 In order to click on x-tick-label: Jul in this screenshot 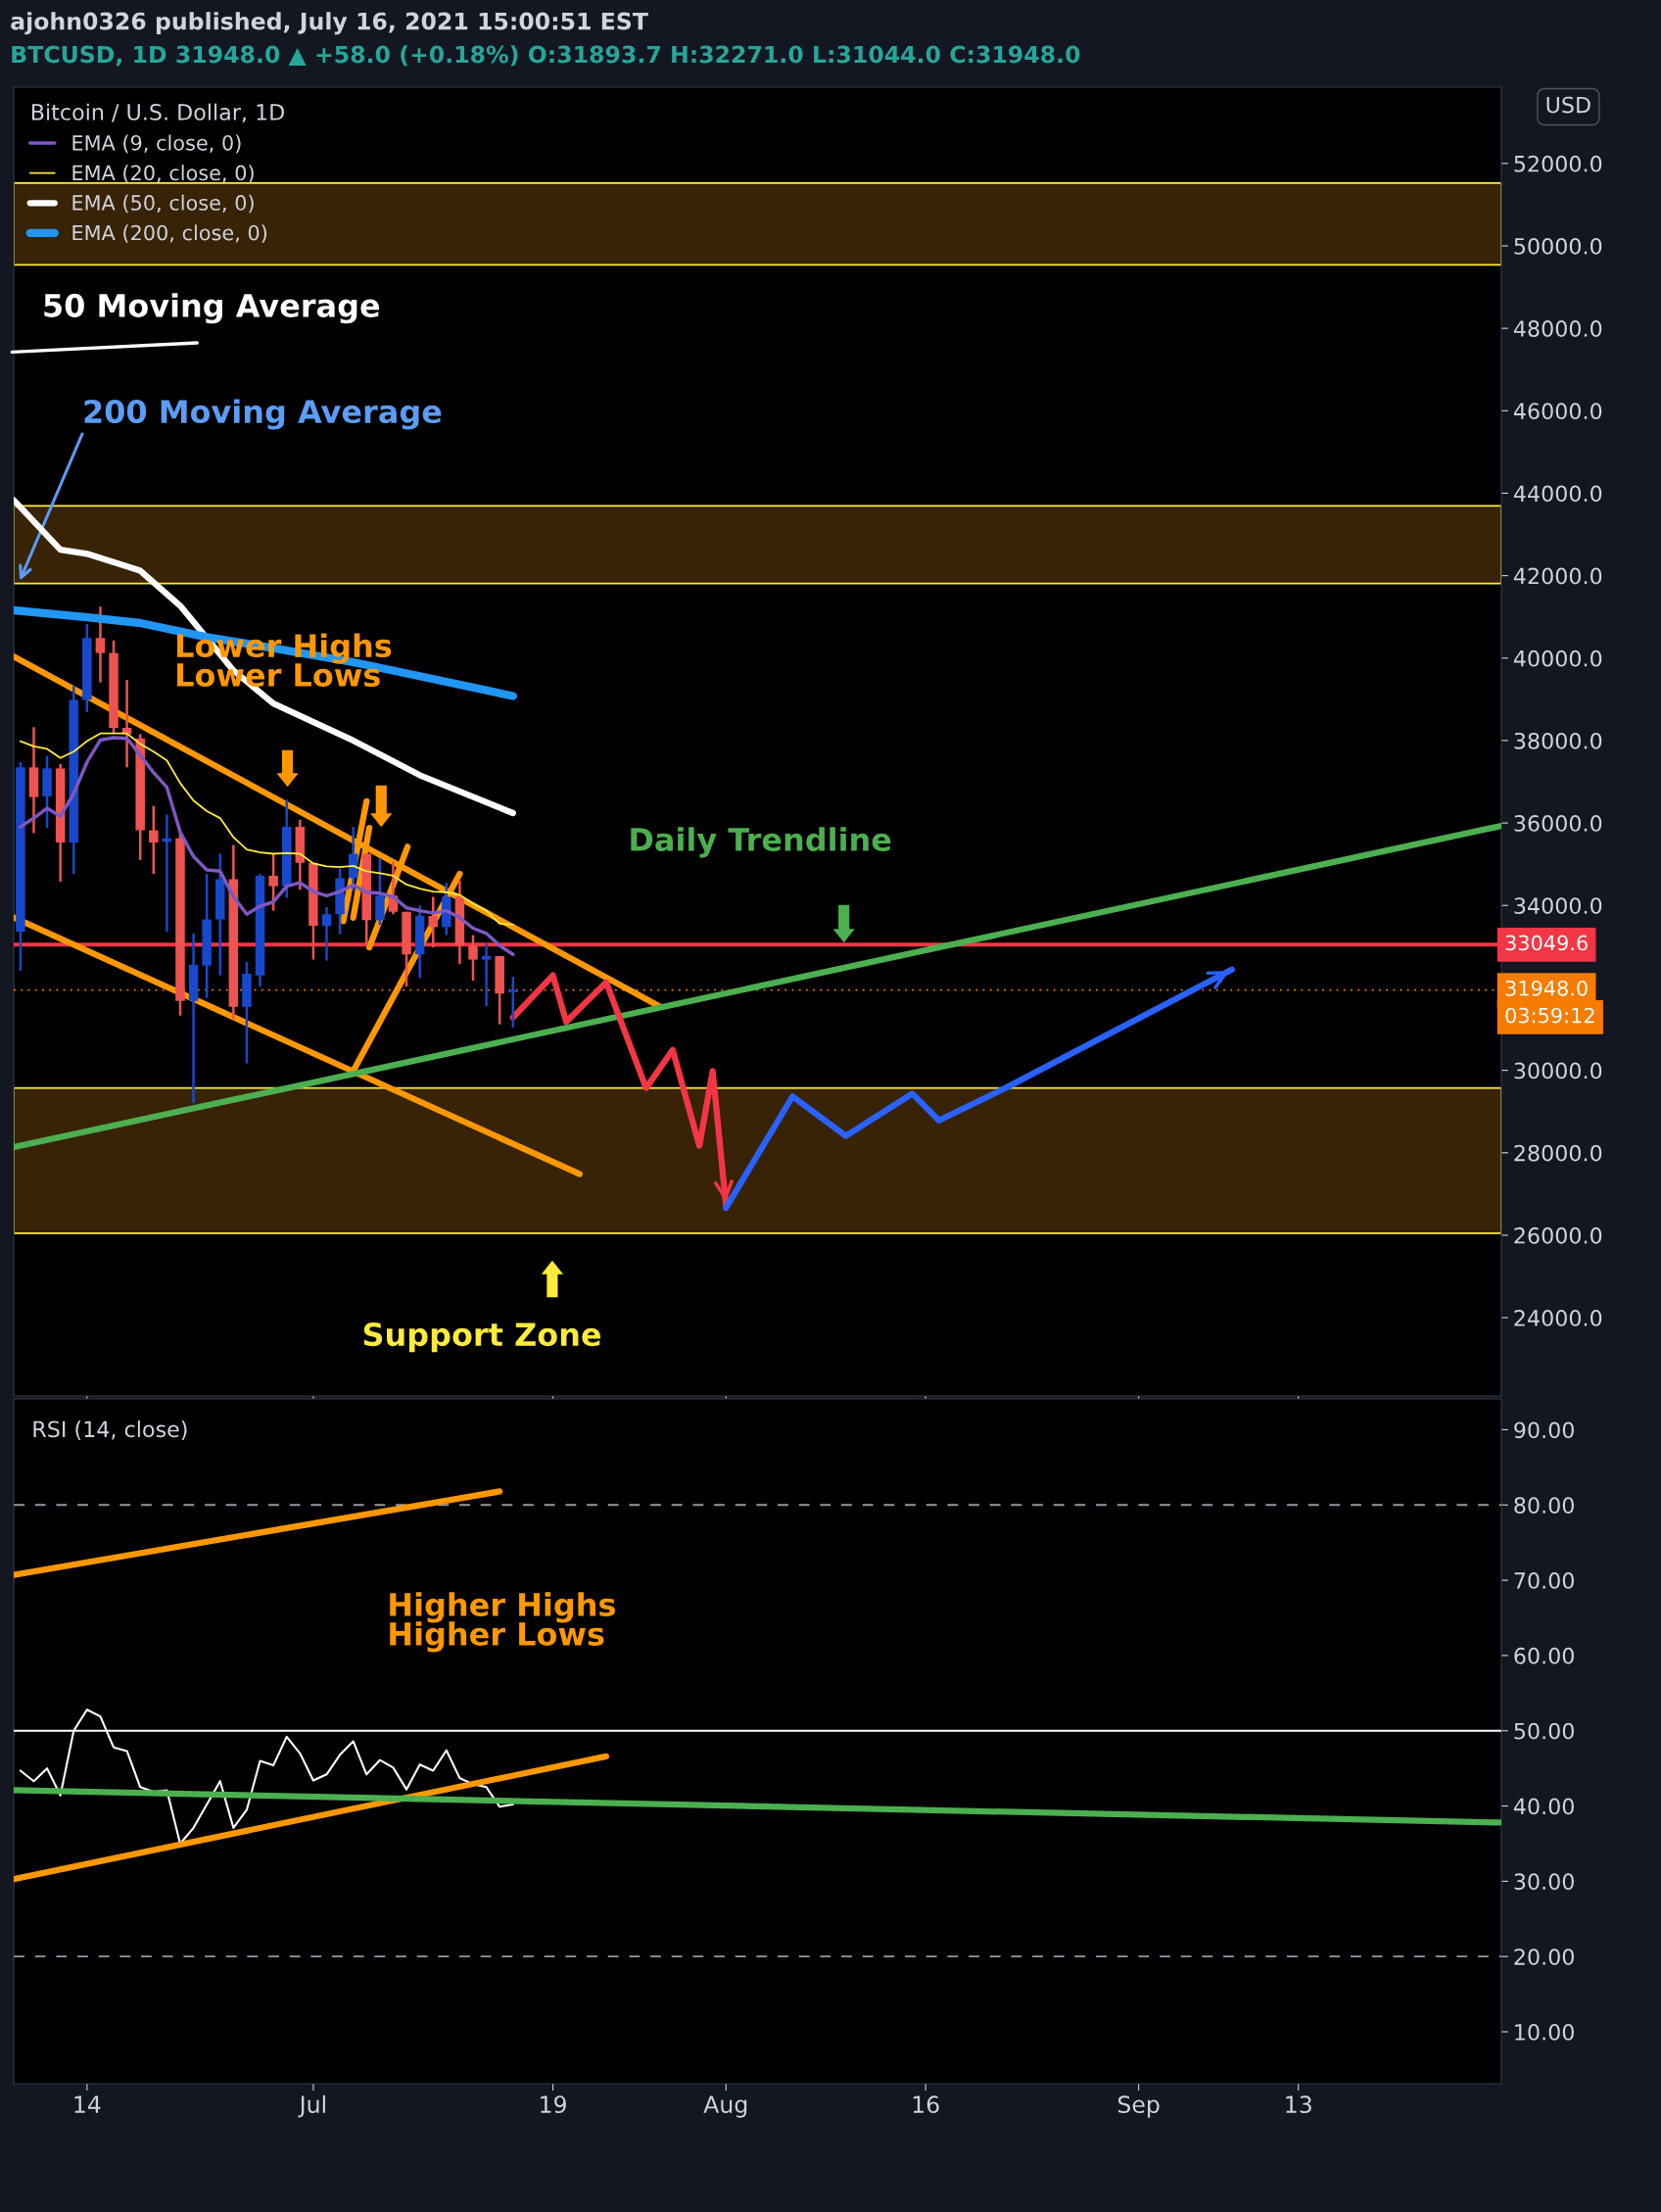, I will do `click(311, 2106)`.